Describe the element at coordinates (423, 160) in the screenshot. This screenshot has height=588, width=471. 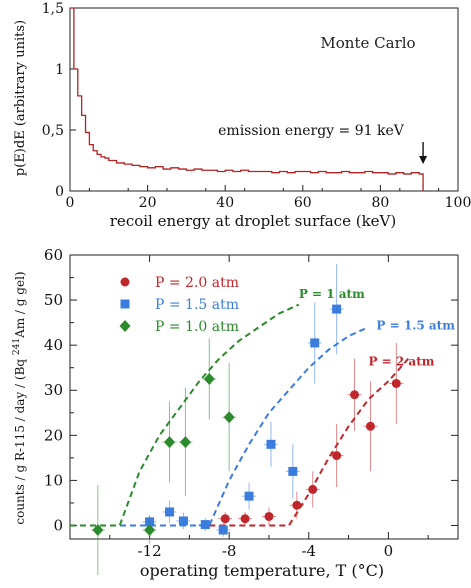
I see `emission-arrow-head` at that location.